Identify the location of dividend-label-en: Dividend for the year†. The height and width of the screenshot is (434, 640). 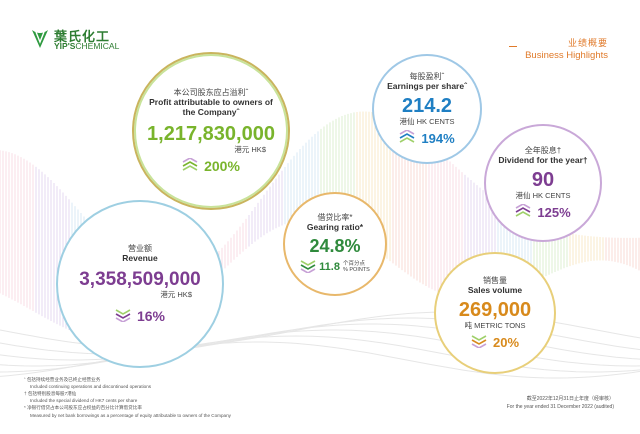
(543, 160).